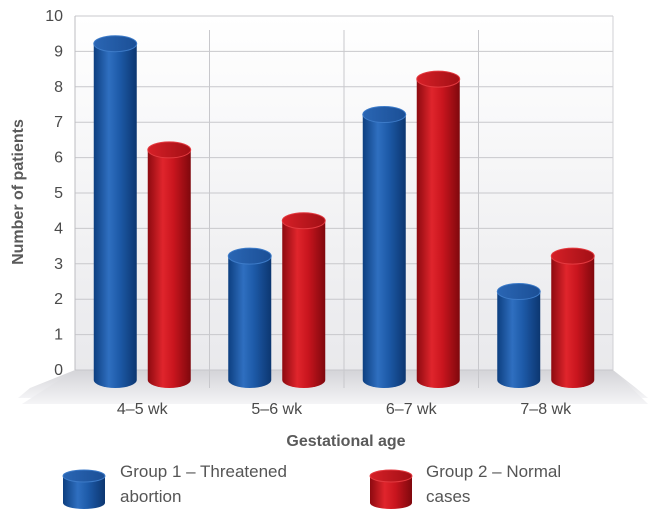  I want to click on legend-label: Group 2 – Normal, so click(493, 471).